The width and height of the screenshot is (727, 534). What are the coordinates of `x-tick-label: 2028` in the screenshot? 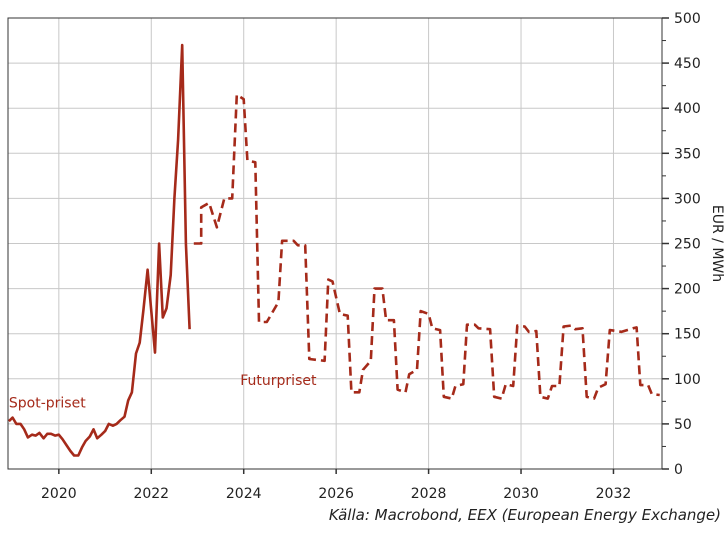 It's located at (429, 494).